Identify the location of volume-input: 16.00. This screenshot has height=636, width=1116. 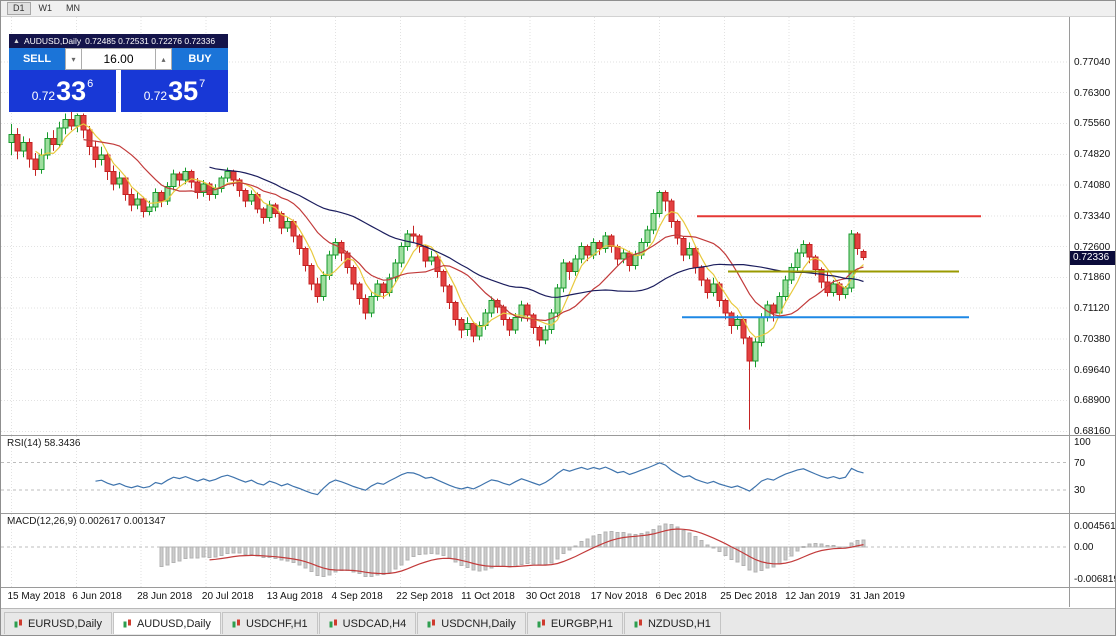
(118, 59).